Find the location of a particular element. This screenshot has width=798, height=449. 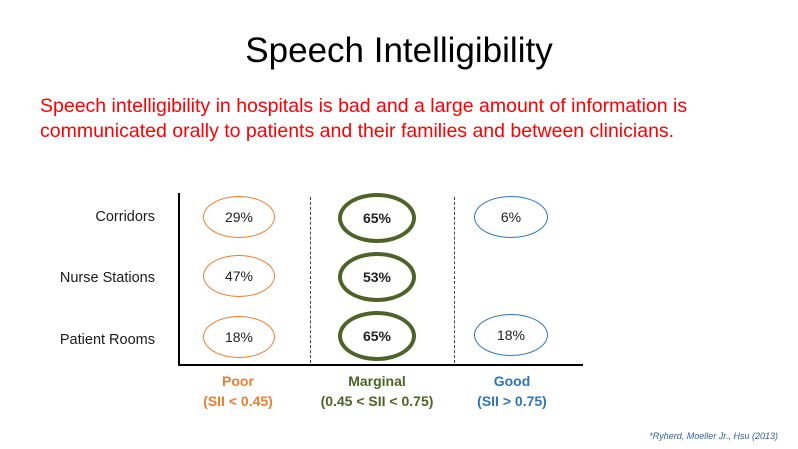

slide-title: Speech Intelligibility is located at coordinates (399, 50).